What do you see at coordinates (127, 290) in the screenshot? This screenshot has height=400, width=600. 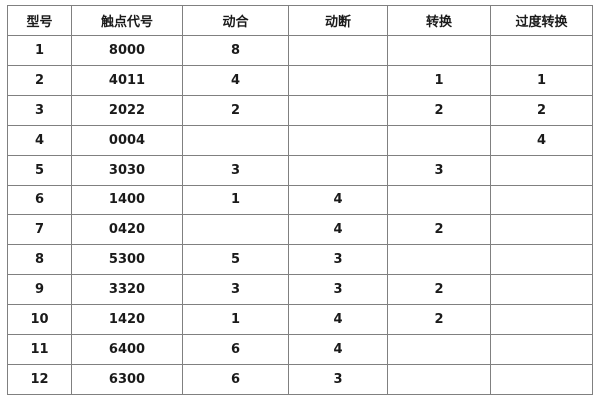 I see `table-cell: 3320` at bounding box center [127, 290].